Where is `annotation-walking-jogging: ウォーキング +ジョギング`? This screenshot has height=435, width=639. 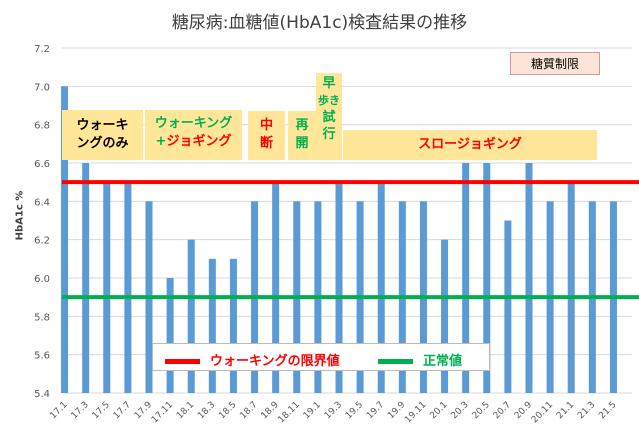 annotation-walking-jogging: ウォーキング +ジョギング is located at coordinates (193, 135).